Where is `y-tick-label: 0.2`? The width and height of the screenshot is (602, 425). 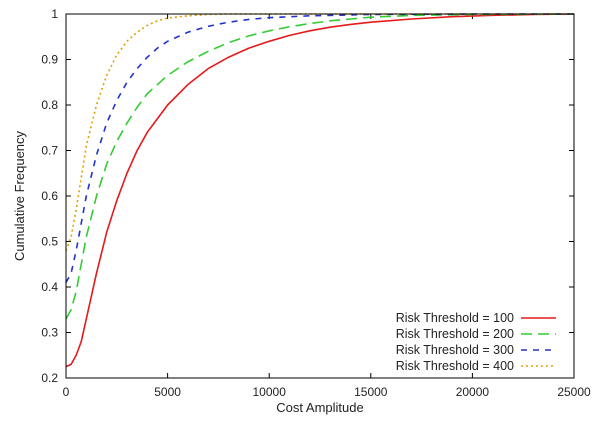 y-tick-label: 0.2 is located at coordinates (49, 378).